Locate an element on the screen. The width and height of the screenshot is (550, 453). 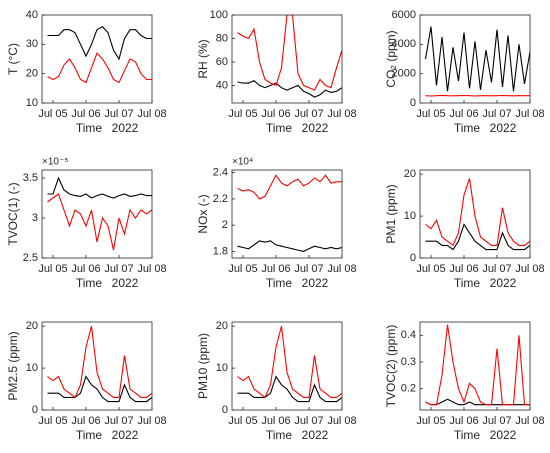
y-axis-label: RH (%) is located at coordinates (203, 58).